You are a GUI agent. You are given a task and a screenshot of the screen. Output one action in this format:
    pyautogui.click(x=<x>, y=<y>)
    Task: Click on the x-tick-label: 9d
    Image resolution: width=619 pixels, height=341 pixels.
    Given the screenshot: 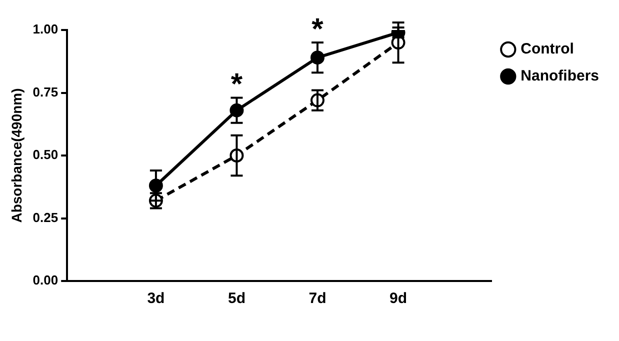 What is the action you would take?
    pyautogui.click(x=399, y=299)
    